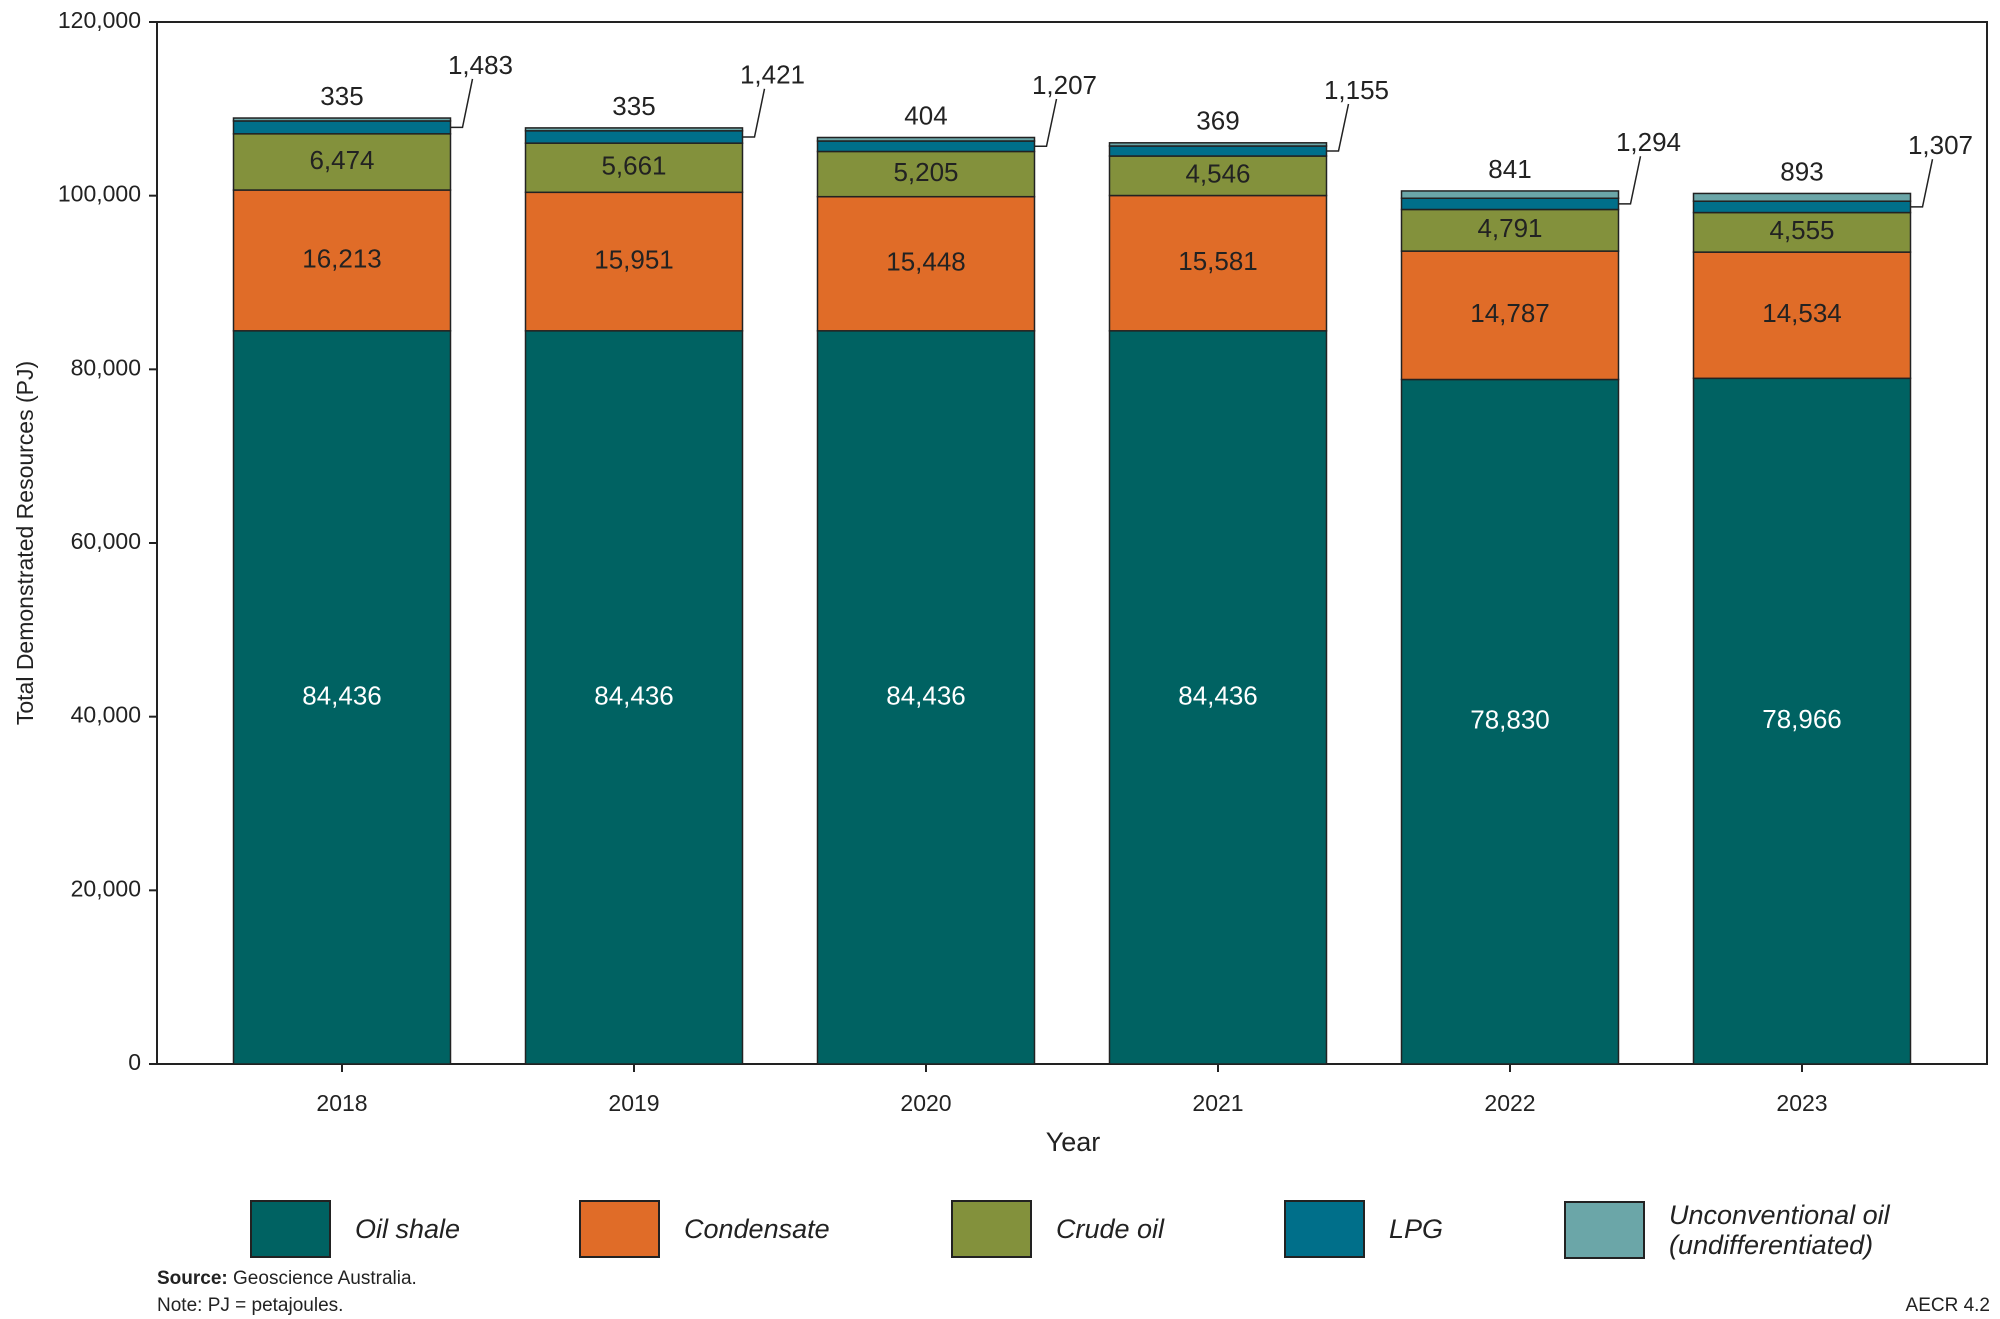 Image resolution: width=2000 pixels, height=1319 pixels. What do you see at coordinates (925, 1103) in the screenshot?
I see `x-tick-label: 2020` at bounding box center [925, 1103].